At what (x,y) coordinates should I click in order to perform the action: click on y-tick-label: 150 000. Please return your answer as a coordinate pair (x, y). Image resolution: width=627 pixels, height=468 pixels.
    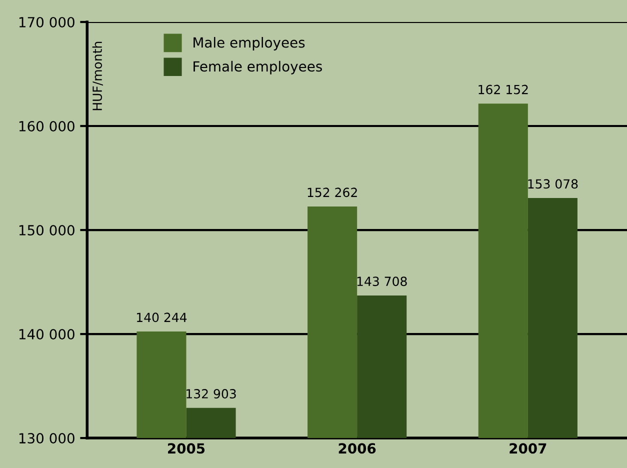
    Looking at the image, I should click on (46, 230).